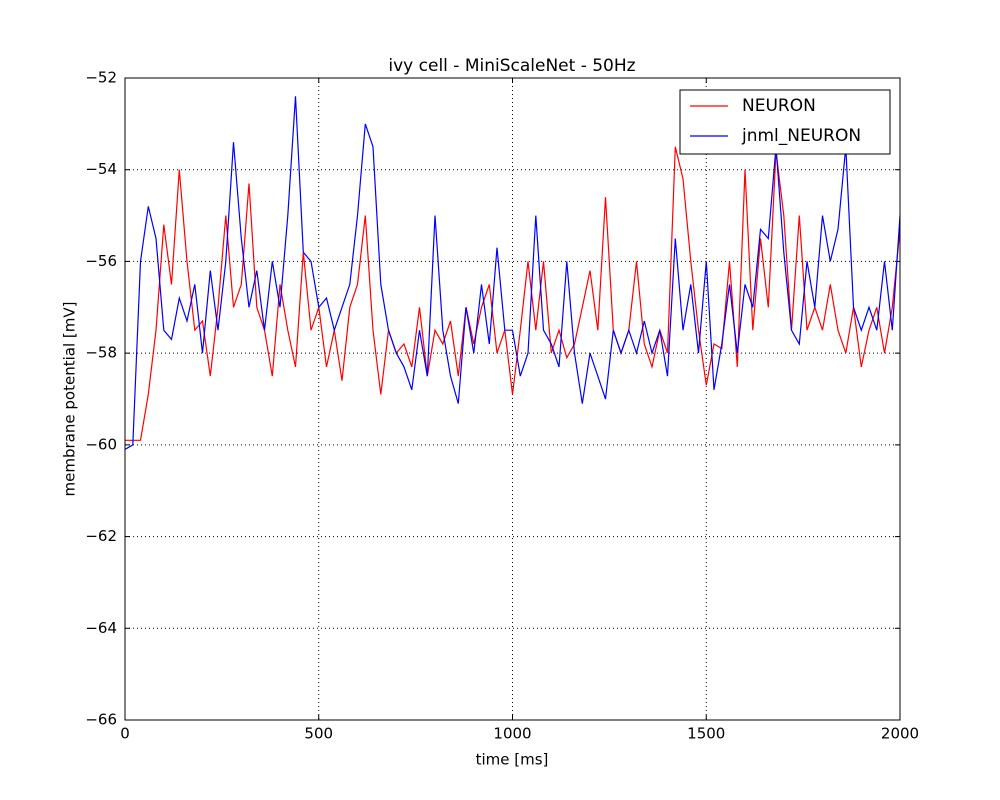 This screenshot has height=800, width=1000. I want to click on y-axis-label: membrane potential [mV], so click(70, 399).